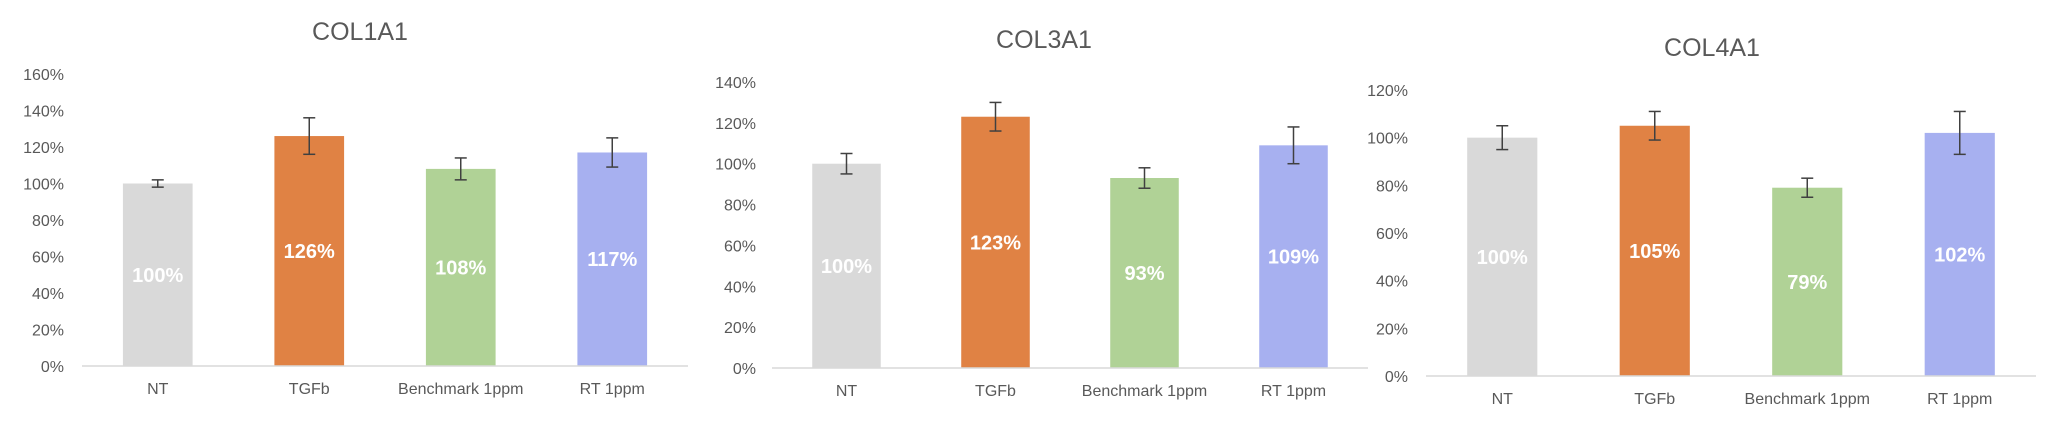  I want to click on data-label: 79%, so click(1807, 283).